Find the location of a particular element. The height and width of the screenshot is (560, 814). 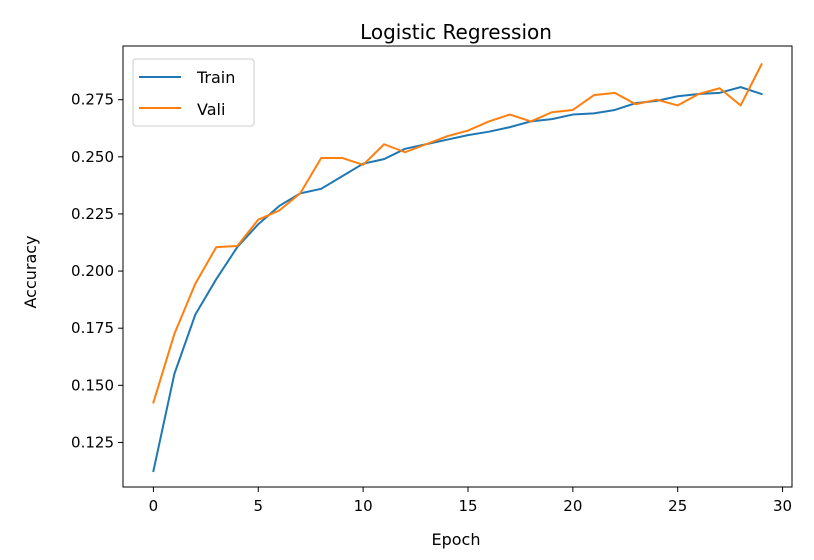

chart-title: Logistic Regression is located at coordinates (456, 32).